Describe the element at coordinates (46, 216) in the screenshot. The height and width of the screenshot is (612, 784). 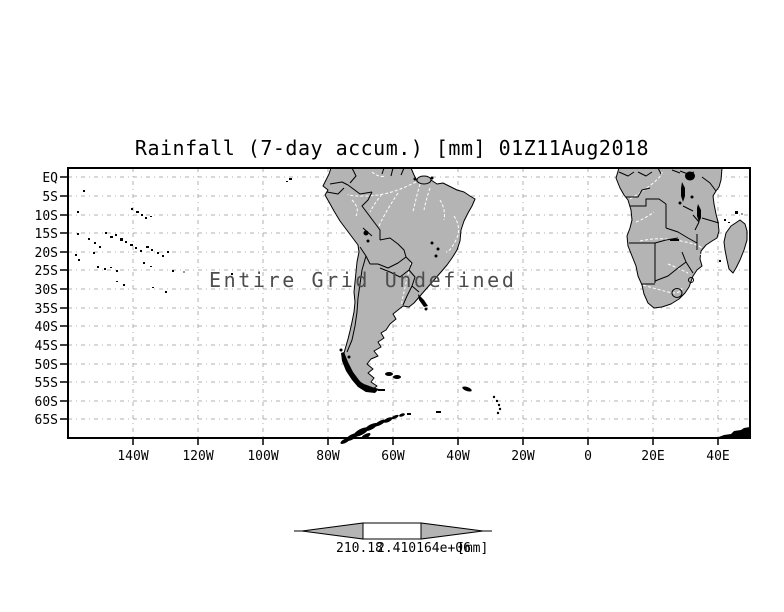
I see `y-tick-label: 10S` at that location.